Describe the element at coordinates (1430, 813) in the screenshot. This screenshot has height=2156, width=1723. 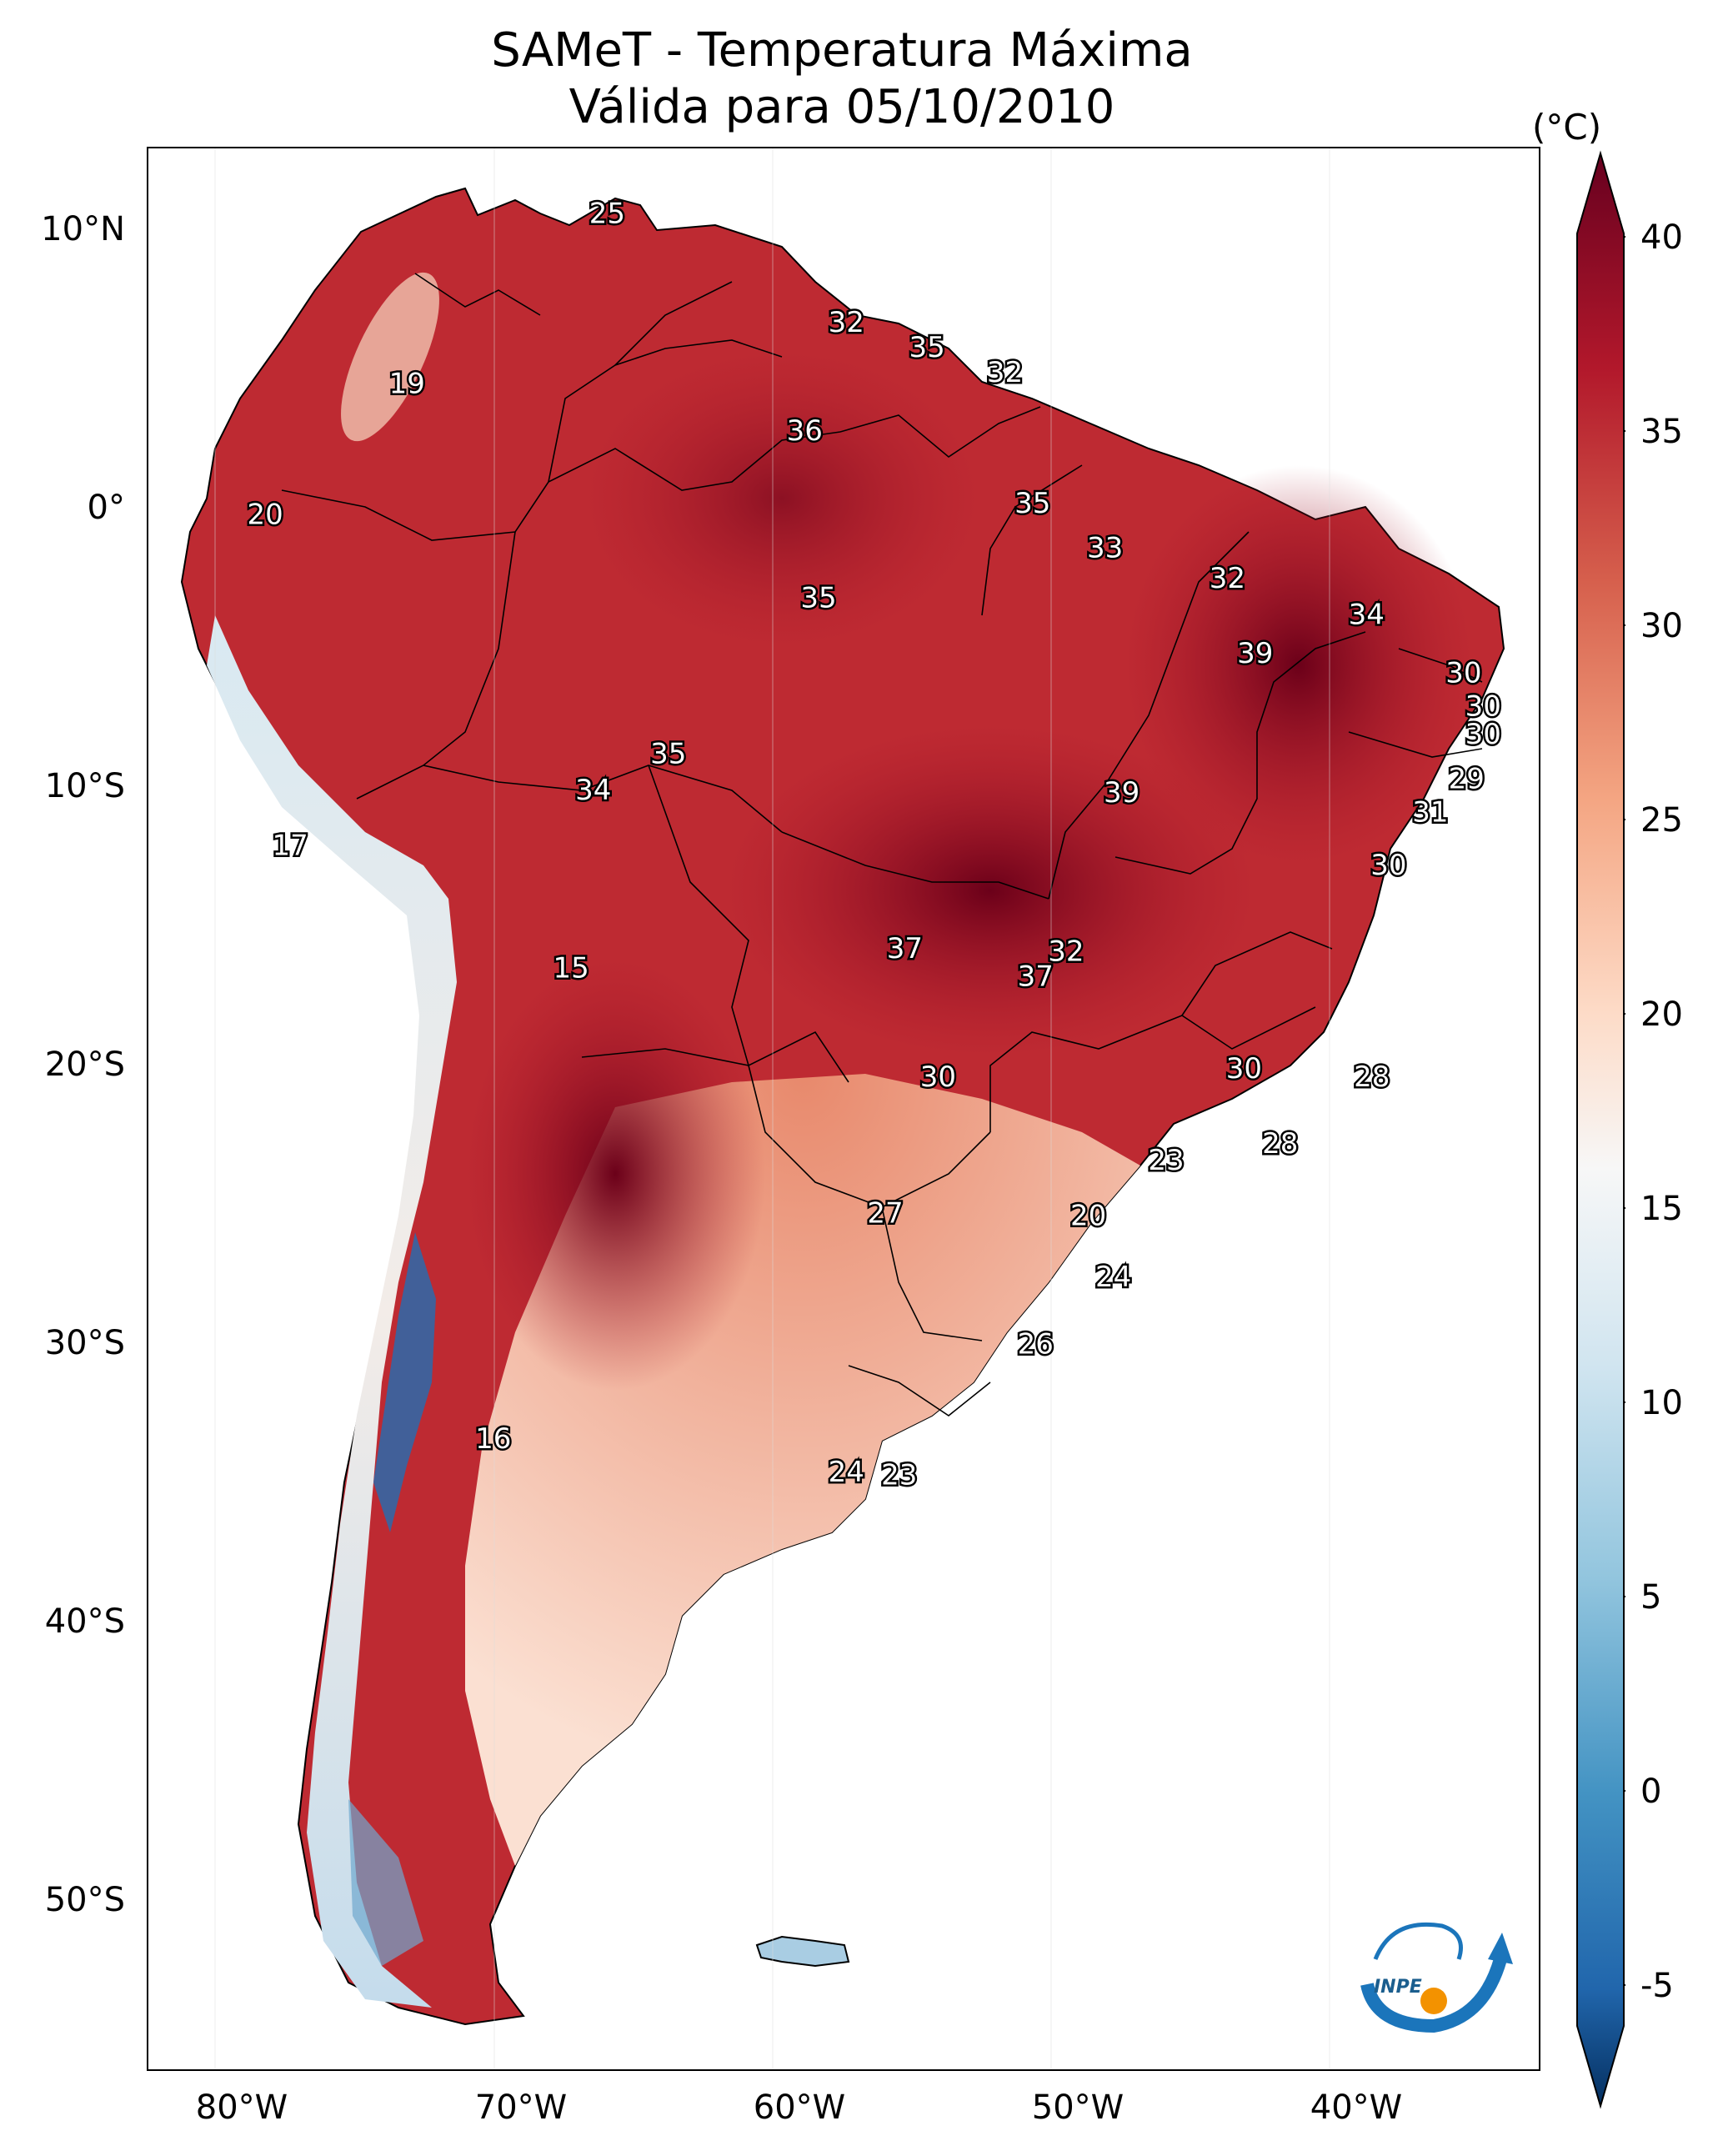
I see `temperature-label: 31` at that location.